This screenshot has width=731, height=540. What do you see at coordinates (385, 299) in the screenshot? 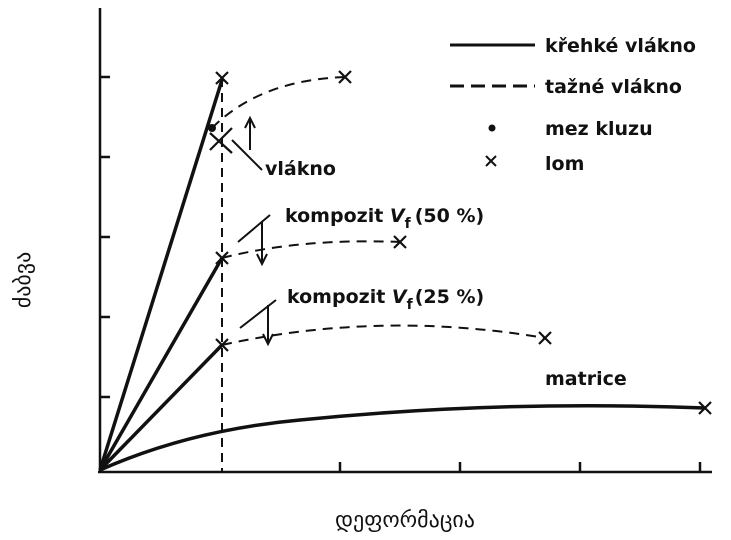
I see `annotation: kompozit Vf (25 %)` at bounding box center [385, 299].